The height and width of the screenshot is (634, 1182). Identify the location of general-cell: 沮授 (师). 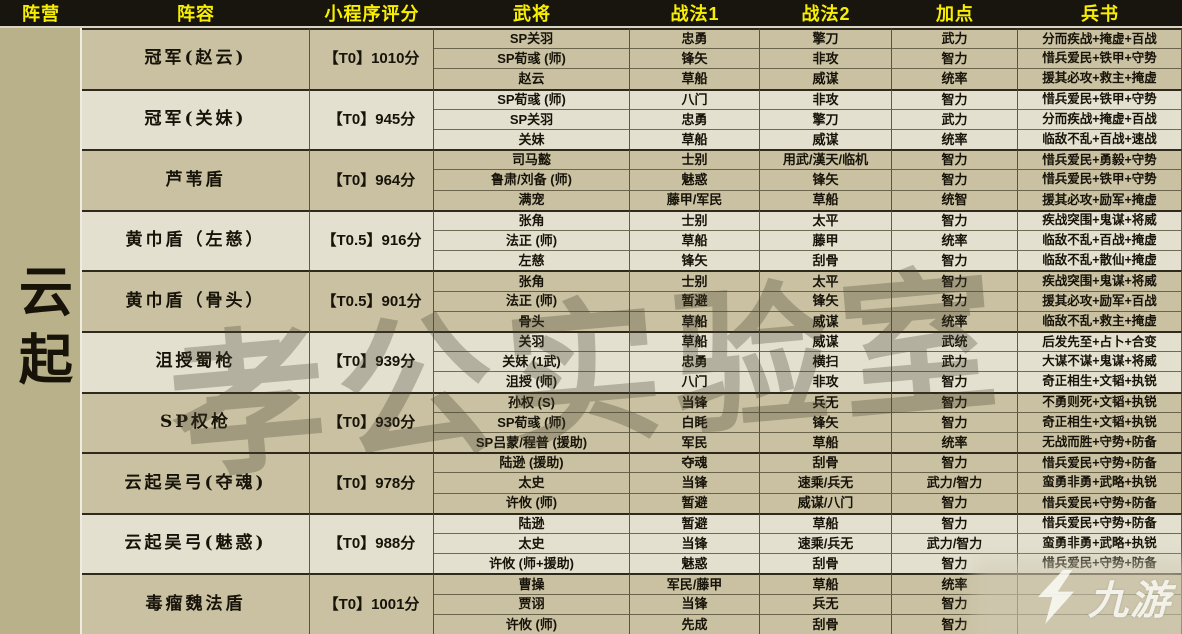
(532, 381).